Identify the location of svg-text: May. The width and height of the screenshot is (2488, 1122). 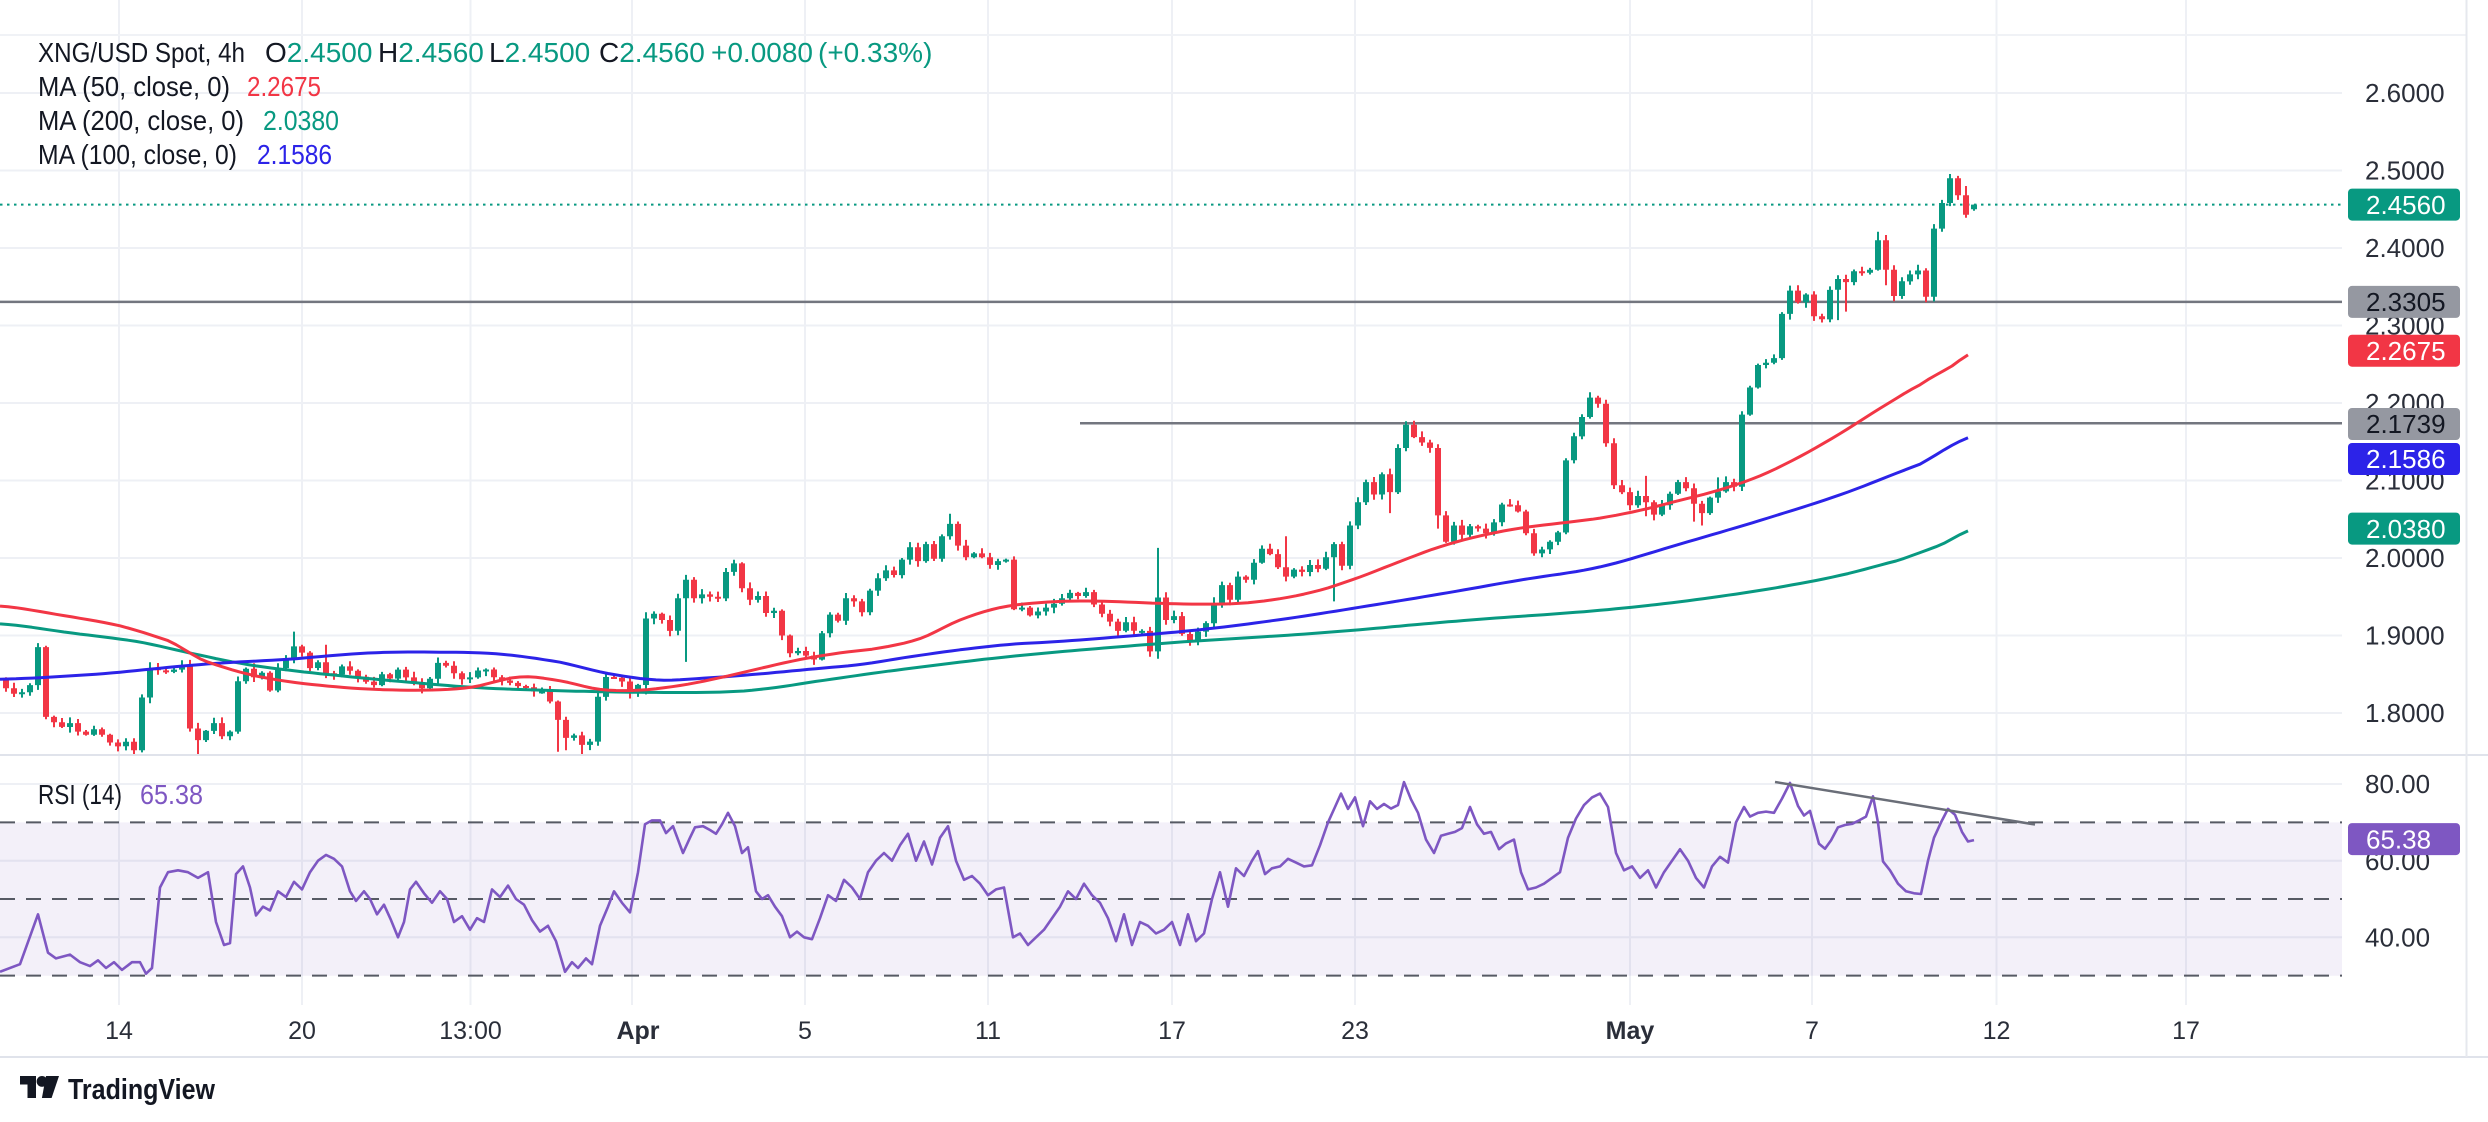
(1630, 1031).